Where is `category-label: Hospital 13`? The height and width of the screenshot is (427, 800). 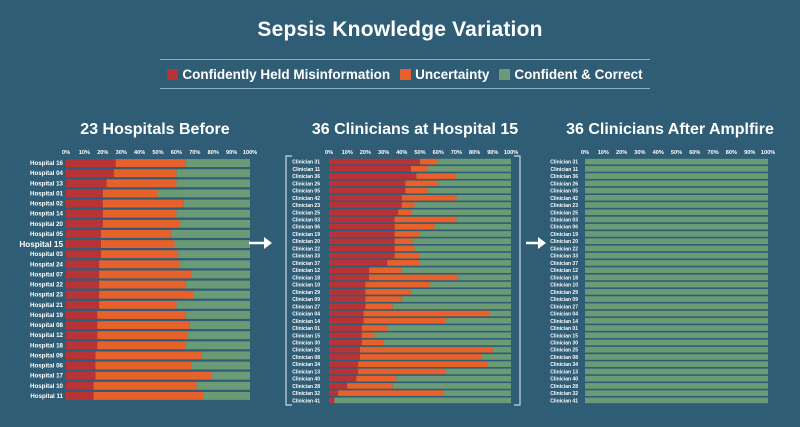 category-label: Hospital 13 is located at coordinates (47, 183).